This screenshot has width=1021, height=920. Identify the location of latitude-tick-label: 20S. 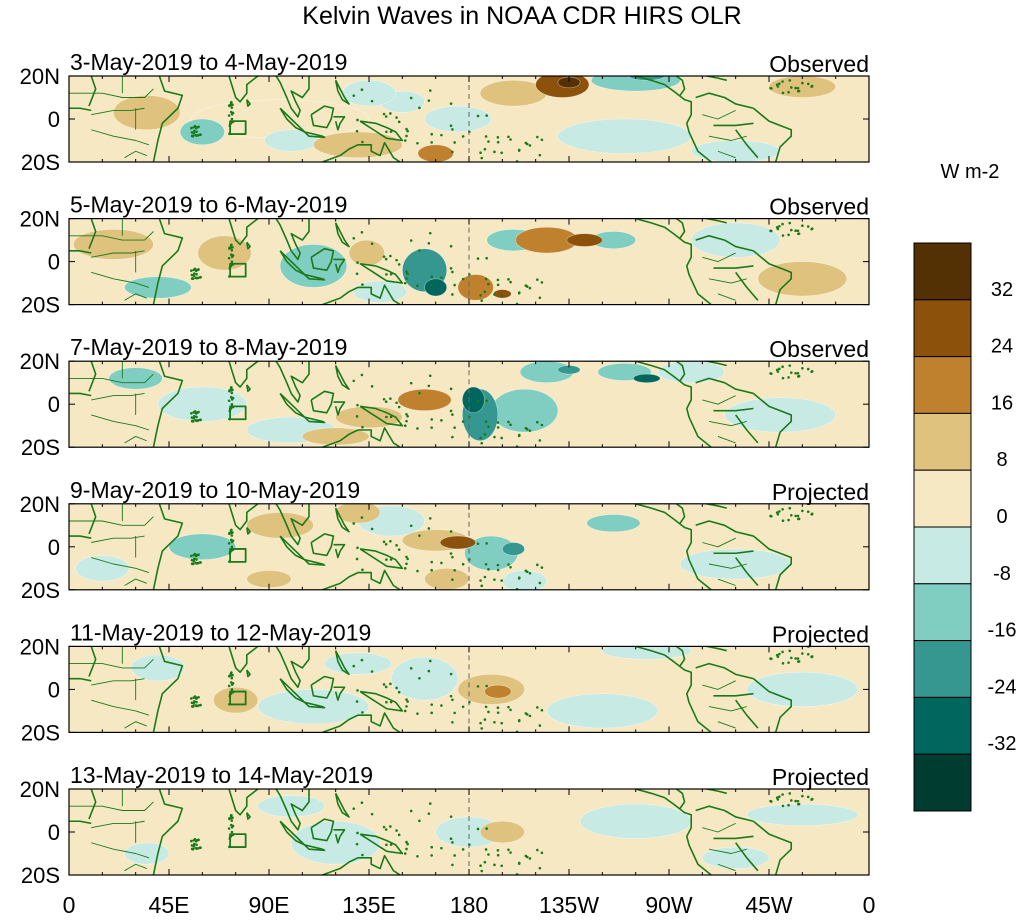
(40, 162).